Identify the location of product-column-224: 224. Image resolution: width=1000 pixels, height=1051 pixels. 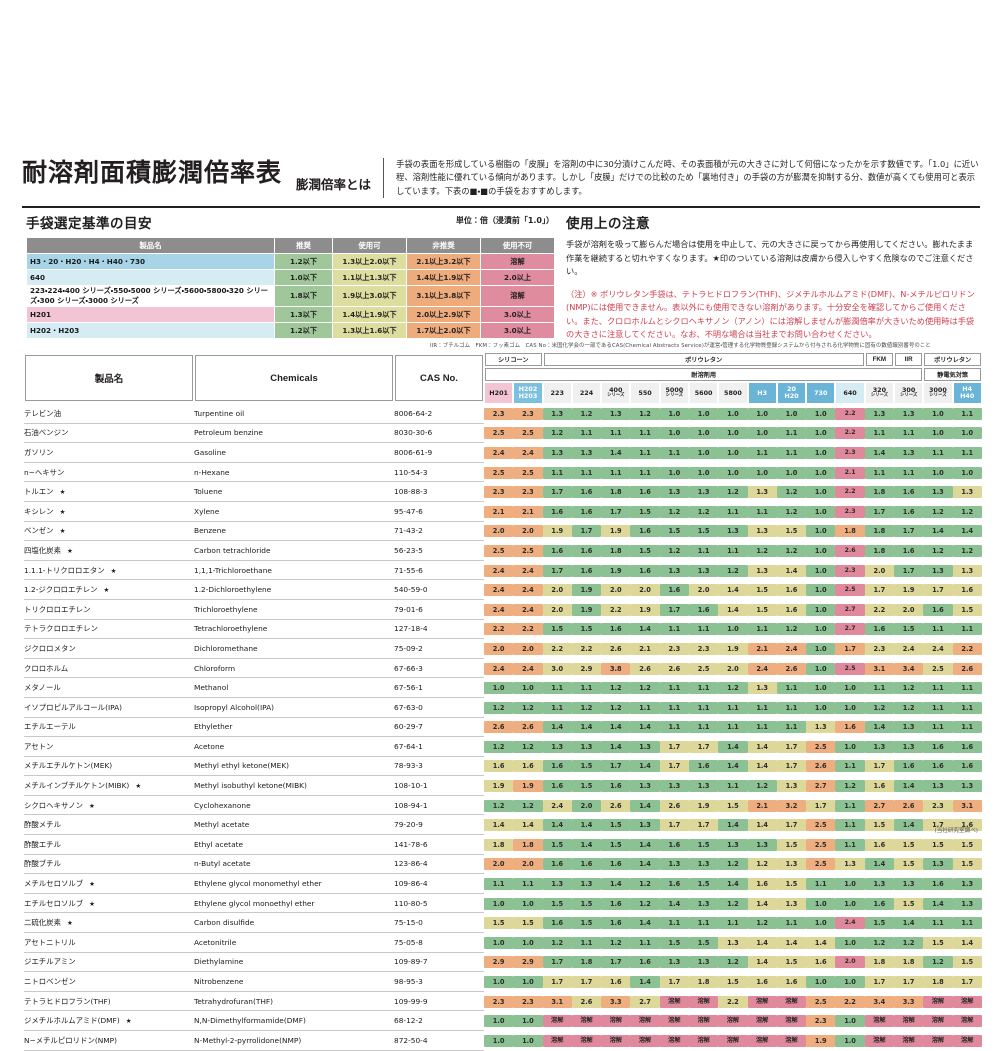
(586, 393).